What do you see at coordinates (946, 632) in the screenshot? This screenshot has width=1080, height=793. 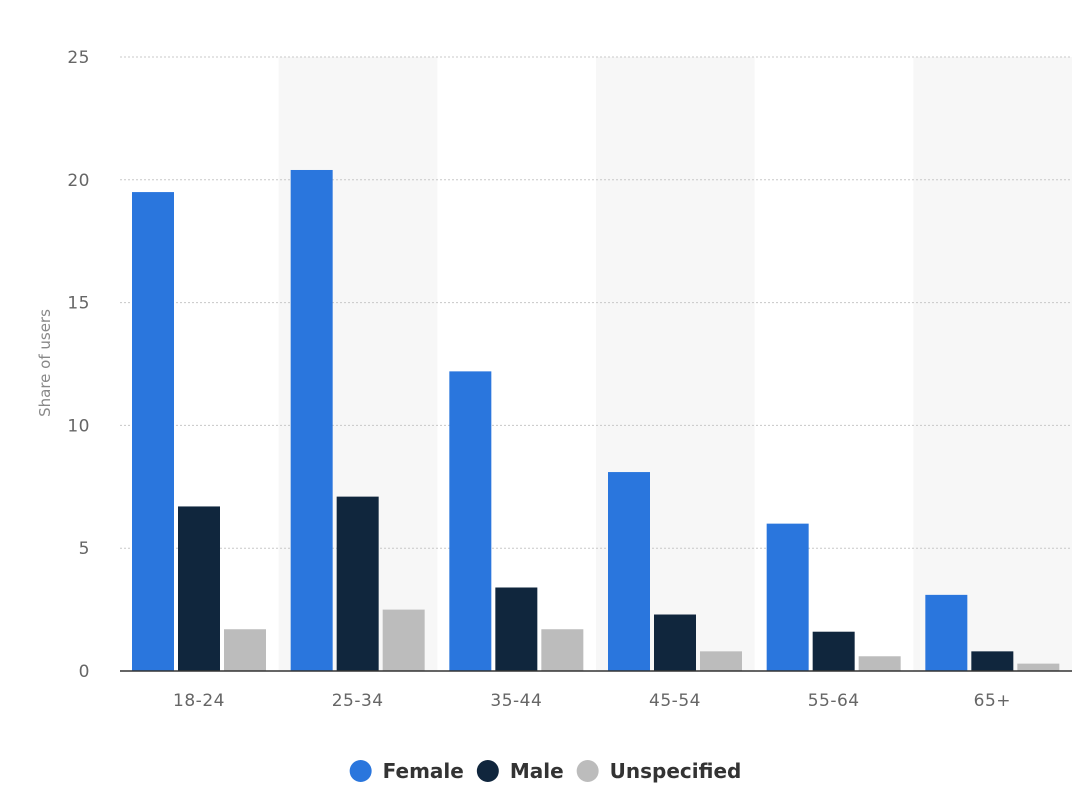 I see `bar-female-65+` at bounding box center [946, 632].